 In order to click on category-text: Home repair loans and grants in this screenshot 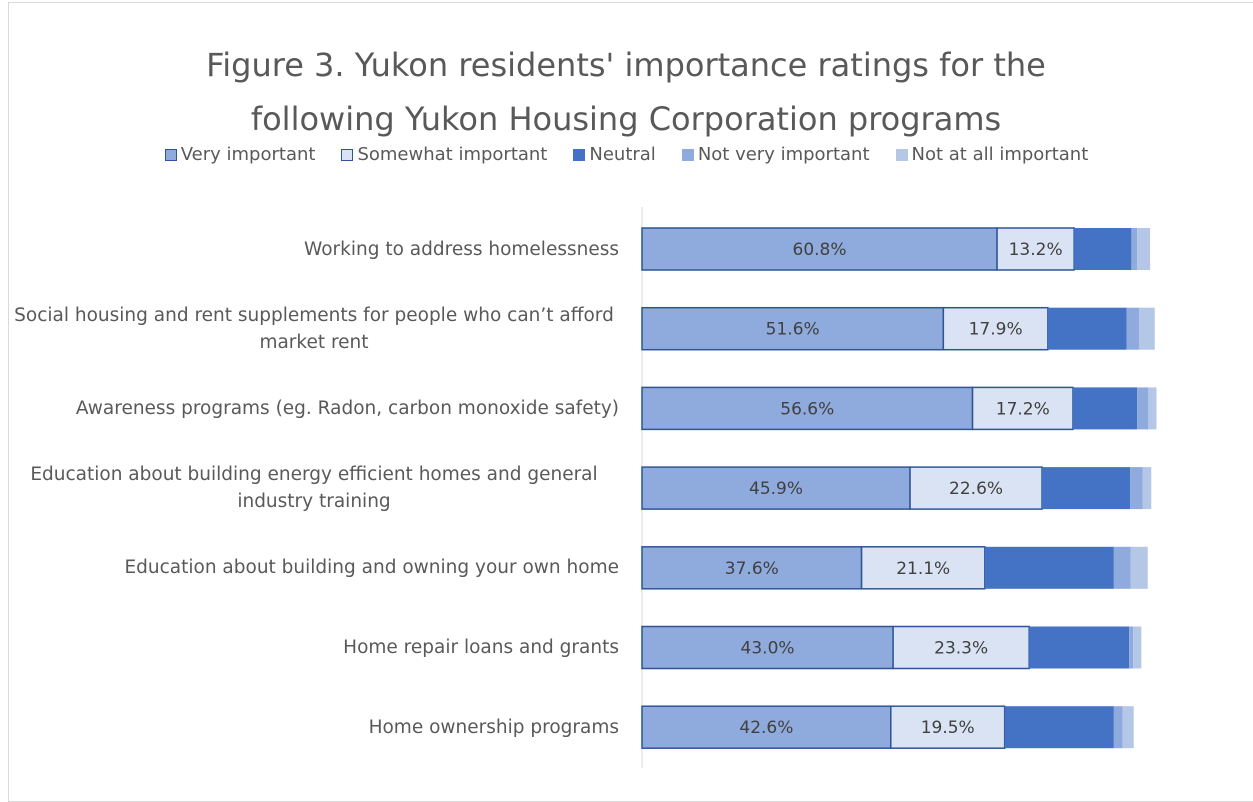, I will do `click(481, 647)`.